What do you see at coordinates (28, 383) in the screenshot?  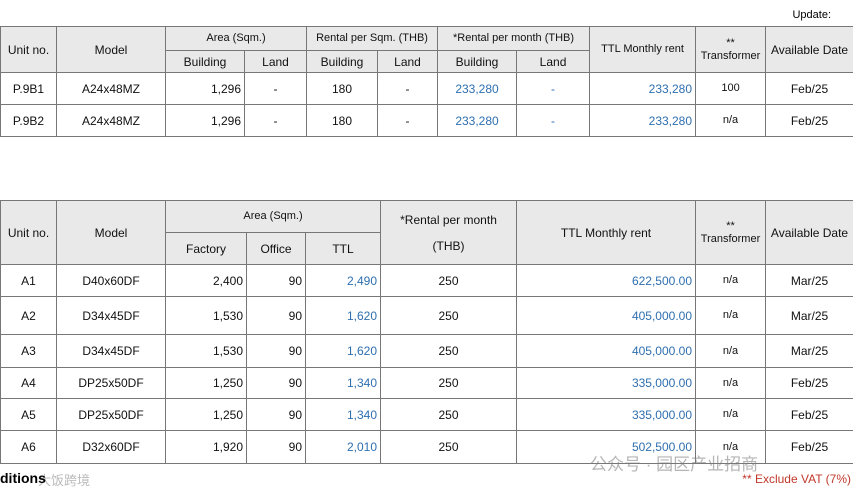 I see `table-cell: A4` at bounding box center [28, 383].